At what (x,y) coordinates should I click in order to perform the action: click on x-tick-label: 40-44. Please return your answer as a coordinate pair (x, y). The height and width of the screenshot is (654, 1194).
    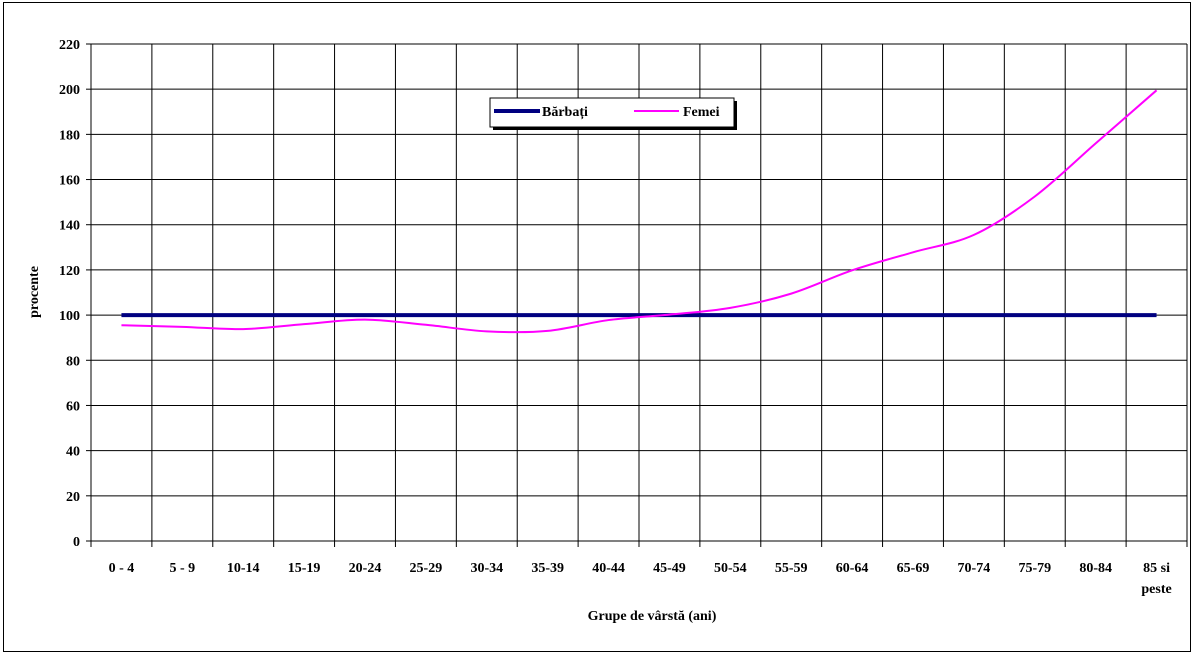
    Looking at the image, I should click on (608, 568).